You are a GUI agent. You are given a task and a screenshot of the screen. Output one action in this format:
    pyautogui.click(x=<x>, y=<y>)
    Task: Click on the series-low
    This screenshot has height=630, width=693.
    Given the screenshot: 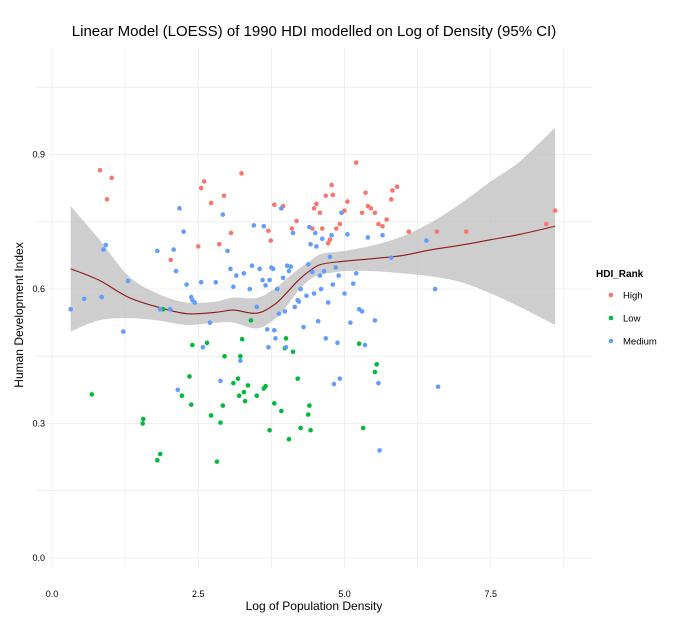 What is the action you would take?
    pyautogui.click(x=234, y=385)
    